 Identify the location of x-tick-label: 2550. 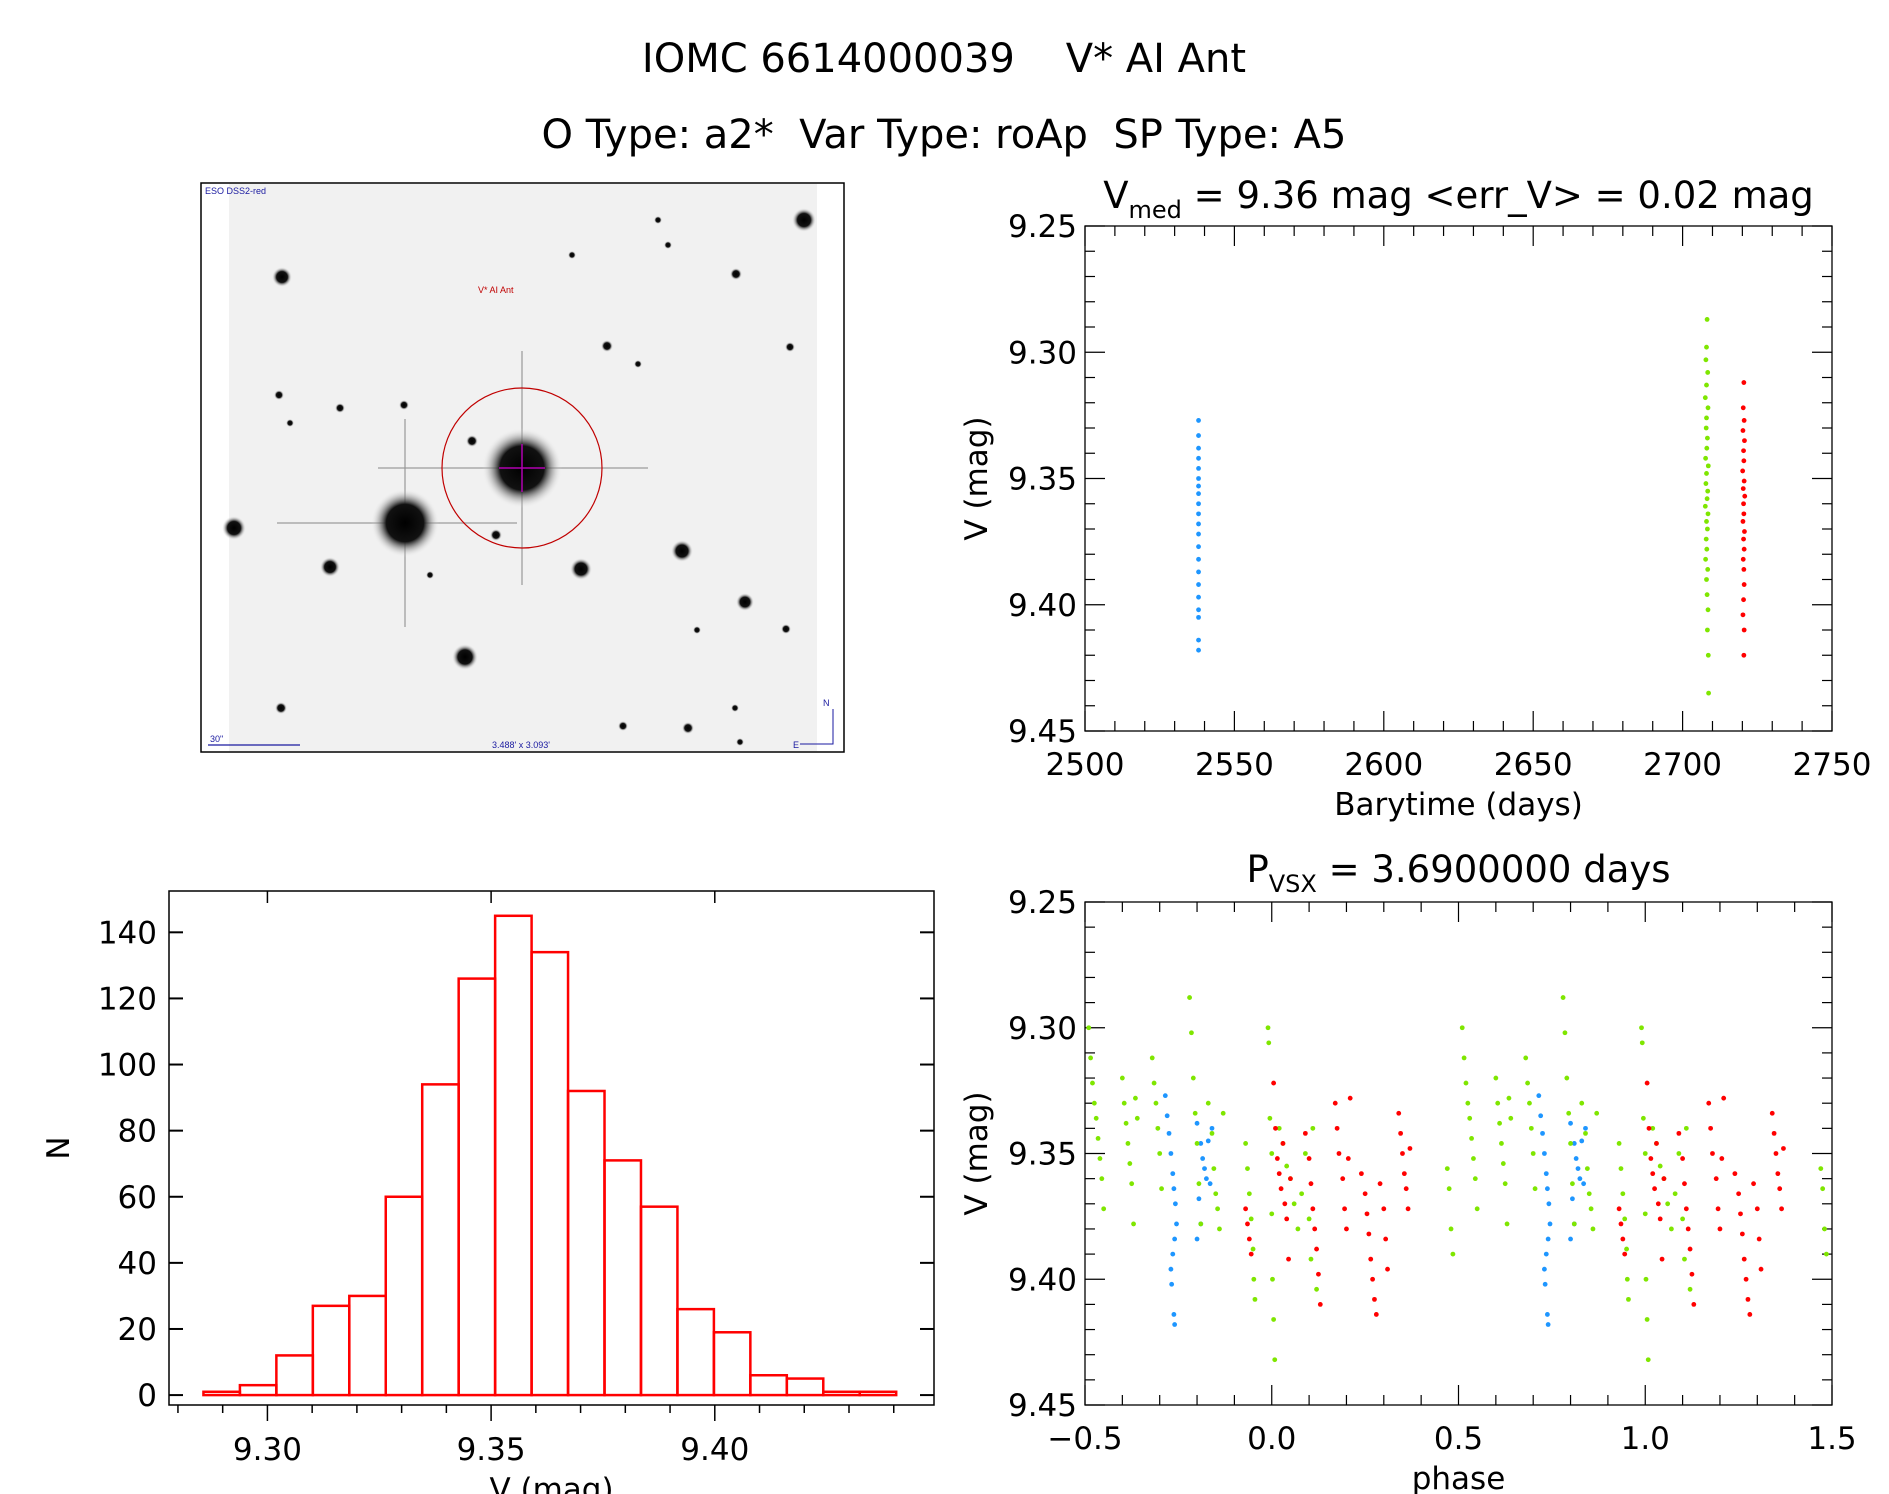
(1234, 765).